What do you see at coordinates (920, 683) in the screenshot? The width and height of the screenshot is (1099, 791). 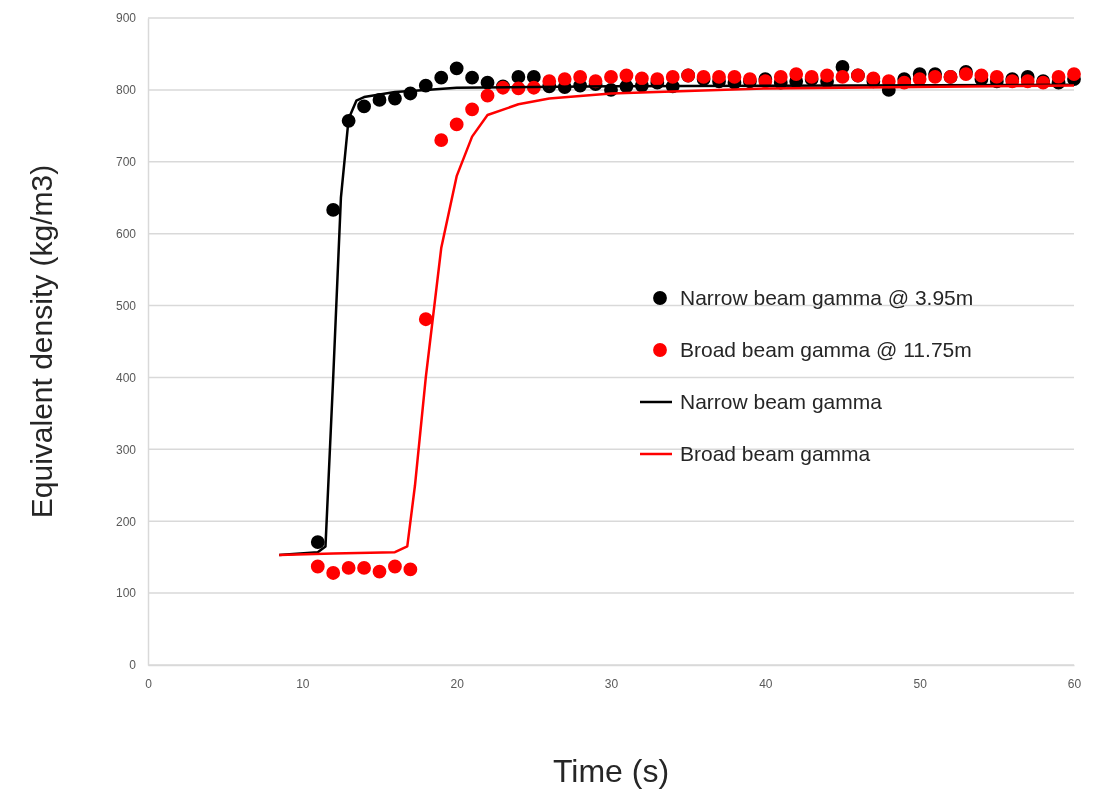 I see `x-tick-label: 50` at bounding box center [920, 683].